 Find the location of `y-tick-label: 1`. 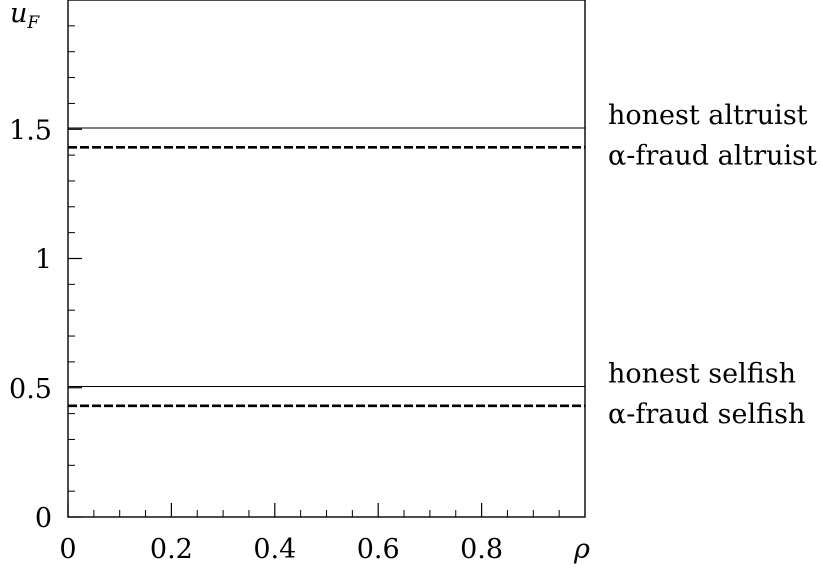

y-tick-label: 1 is located at coordinates (43, 260).